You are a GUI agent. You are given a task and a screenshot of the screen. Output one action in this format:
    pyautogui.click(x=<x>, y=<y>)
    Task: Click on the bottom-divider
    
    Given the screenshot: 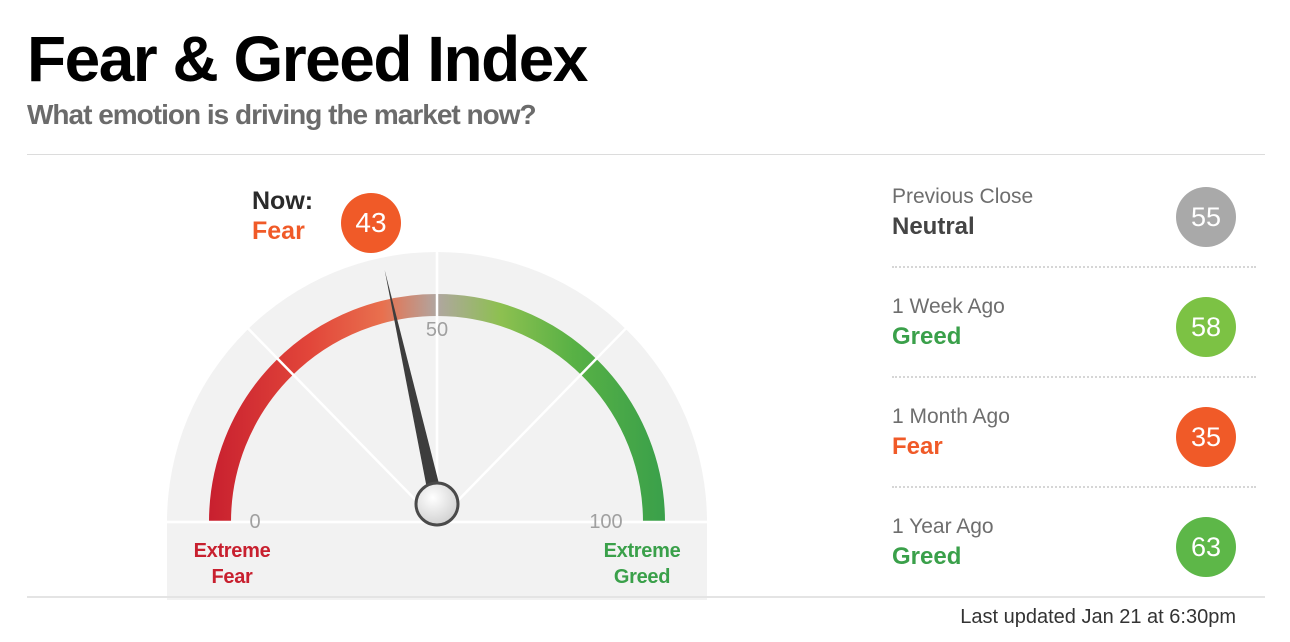 What is the action you would take?
    pyautogui.click(x=646, y=597)
    